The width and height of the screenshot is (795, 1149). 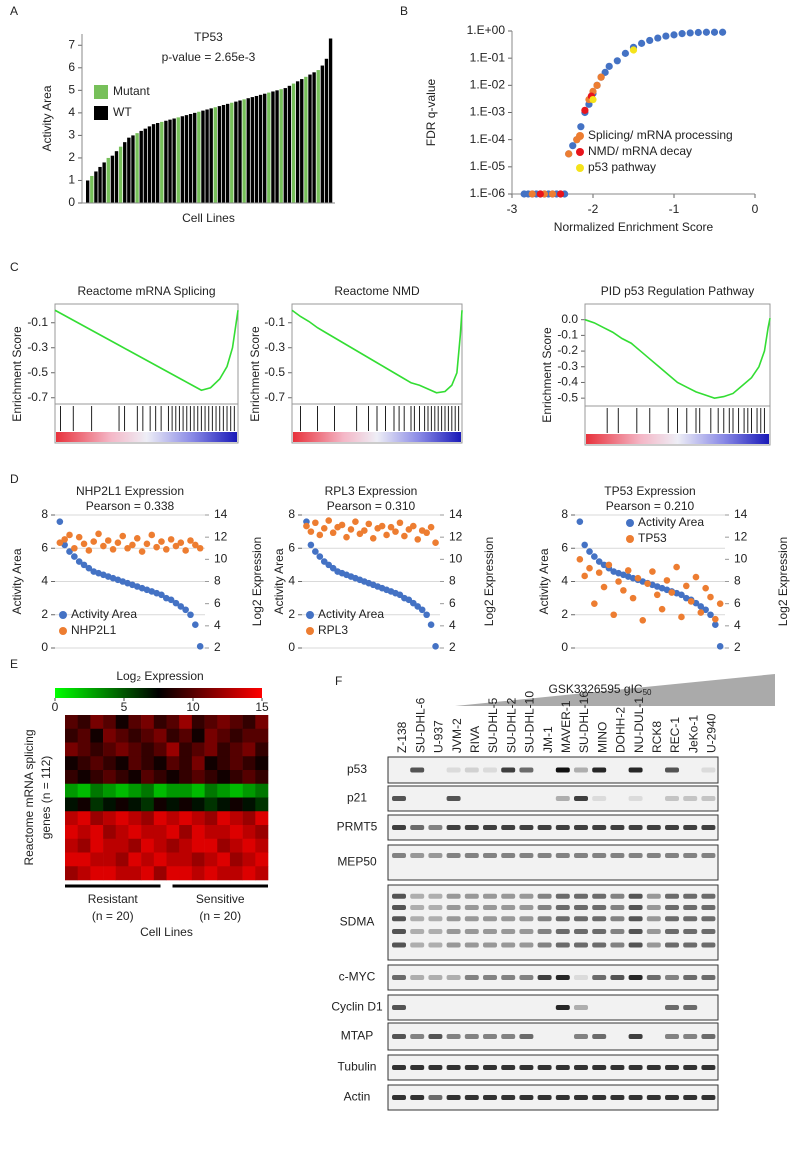 What do you see at coordinates (124, 707) in the screenshot?
I see `colorbar-tick-label: 5` at bounding box center [124, 707].